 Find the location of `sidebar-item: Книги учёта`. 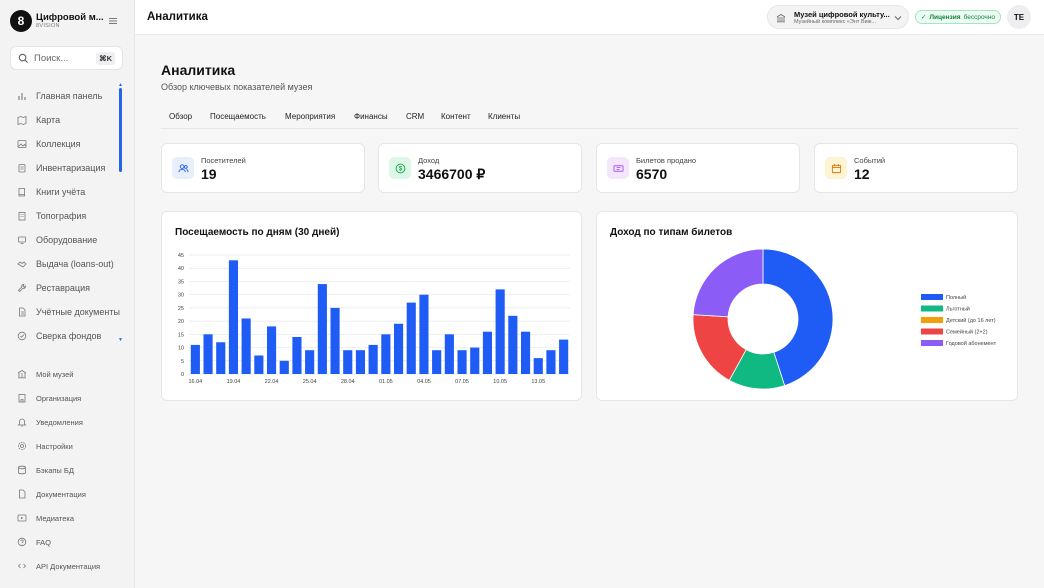

sidebar-item: Книги учёта is located at coordinates (66, 192).